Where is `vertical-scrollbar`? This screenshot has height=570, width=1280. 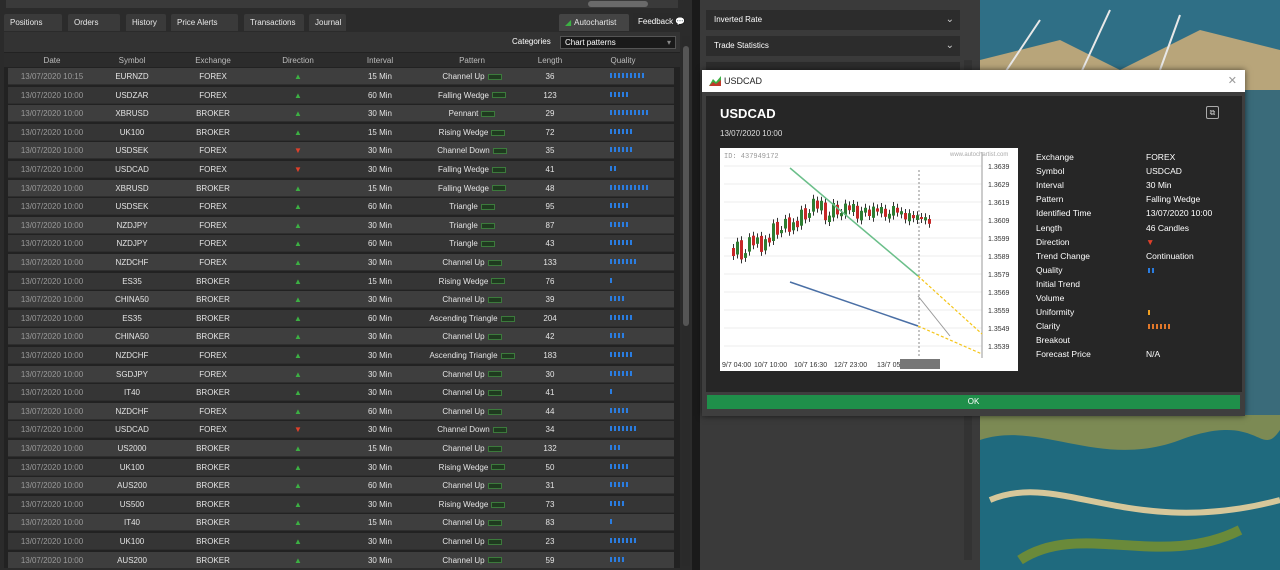 vertical-scrollbar is located at coordinates (686, 301).